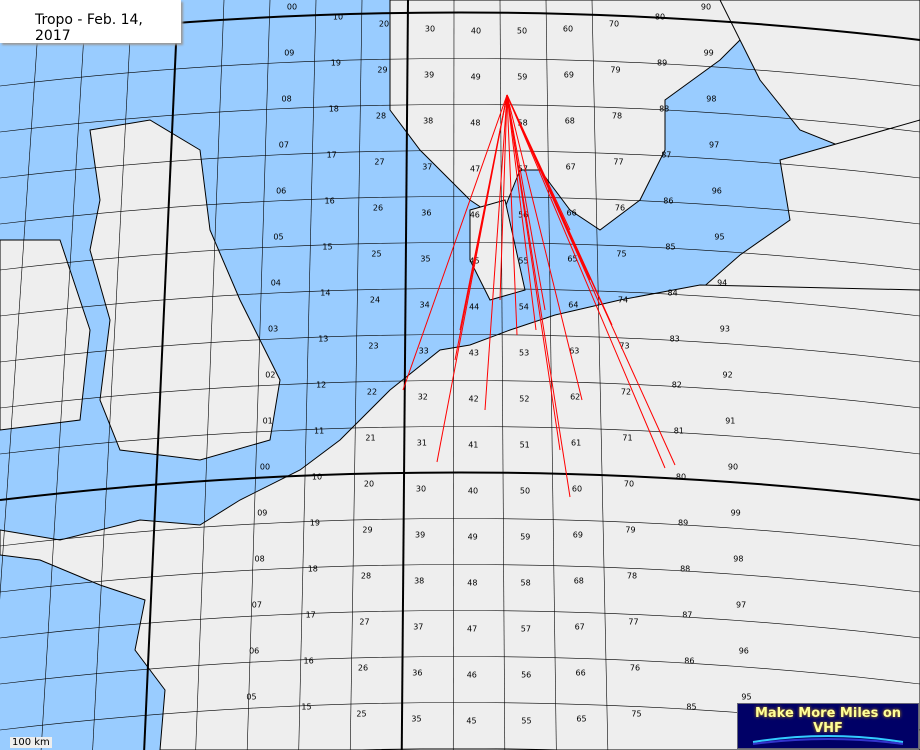 This screenshot has height=750, width=920. What do you see at coordinates (522, 31) in the screenshot?
I see `grid-label: 50` at bounding box center [522, 31].